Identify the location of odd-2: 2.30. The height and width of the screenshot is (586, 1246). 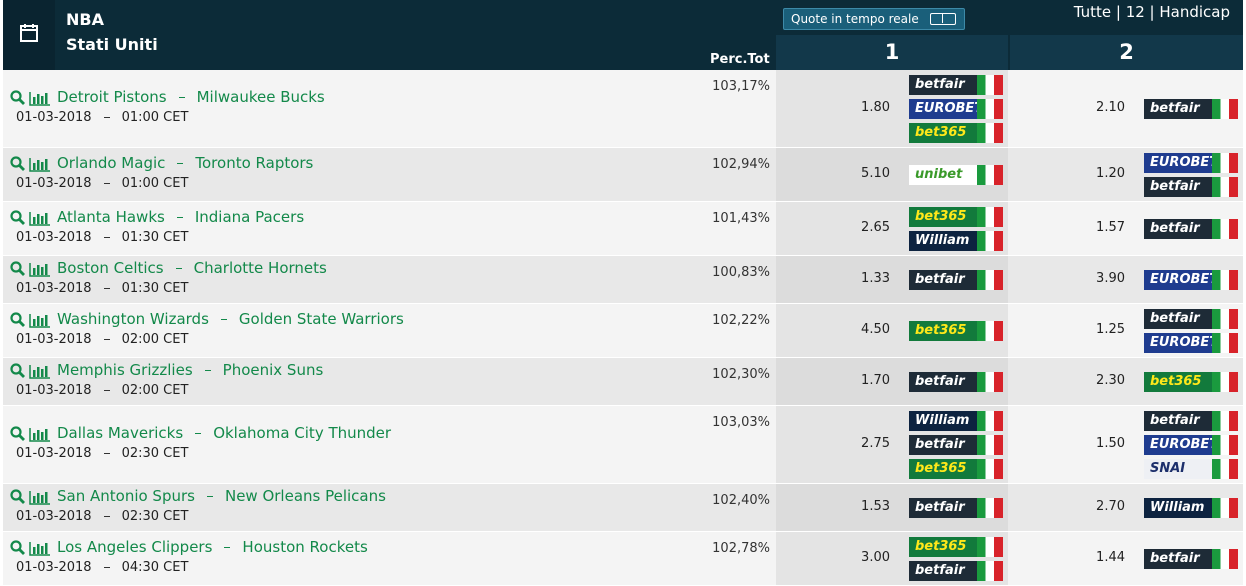
(1110, 380).